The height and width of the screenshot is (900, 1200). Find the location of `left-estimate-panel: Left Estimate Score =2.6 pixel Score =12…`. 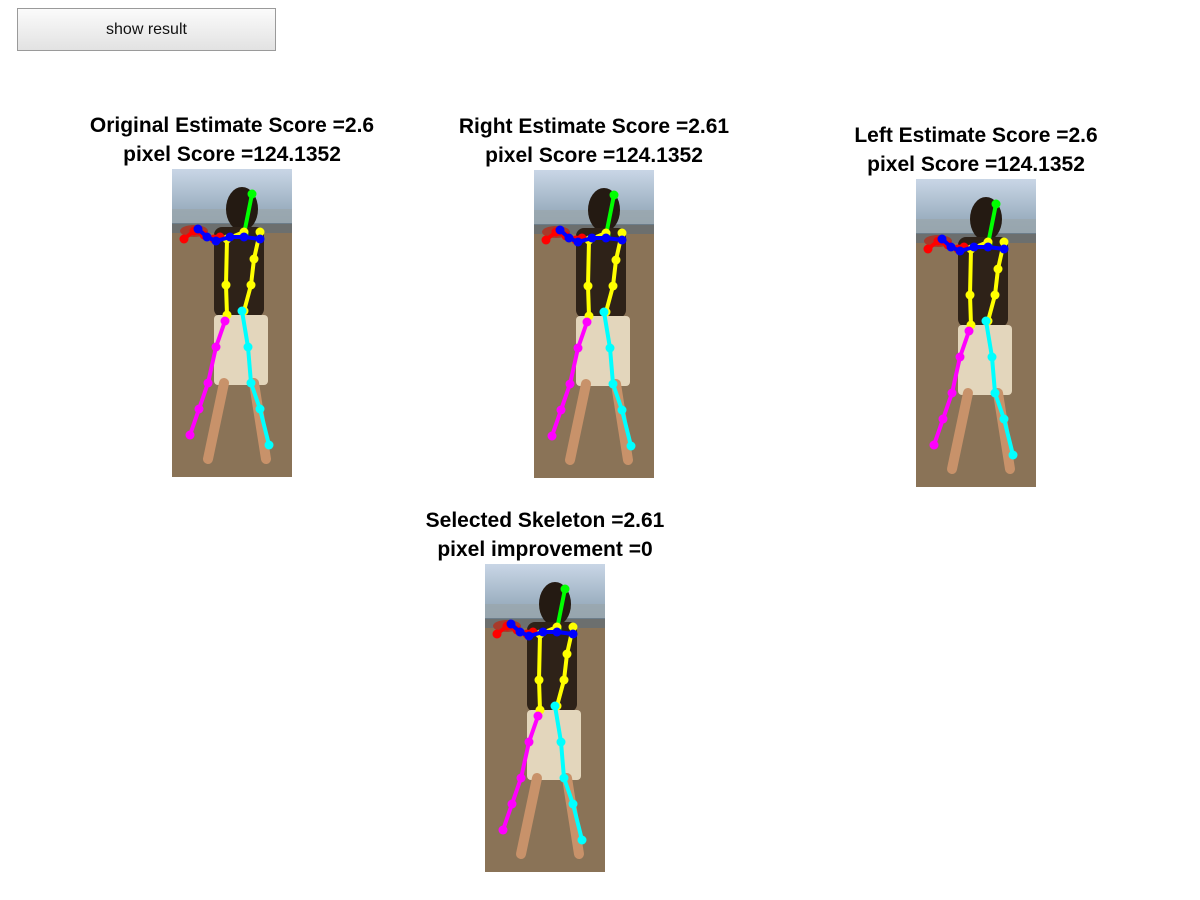

left-estimate-panel: Left Estimate Score =2.6 pixel Score =12… is located at coordinates (976, 304).